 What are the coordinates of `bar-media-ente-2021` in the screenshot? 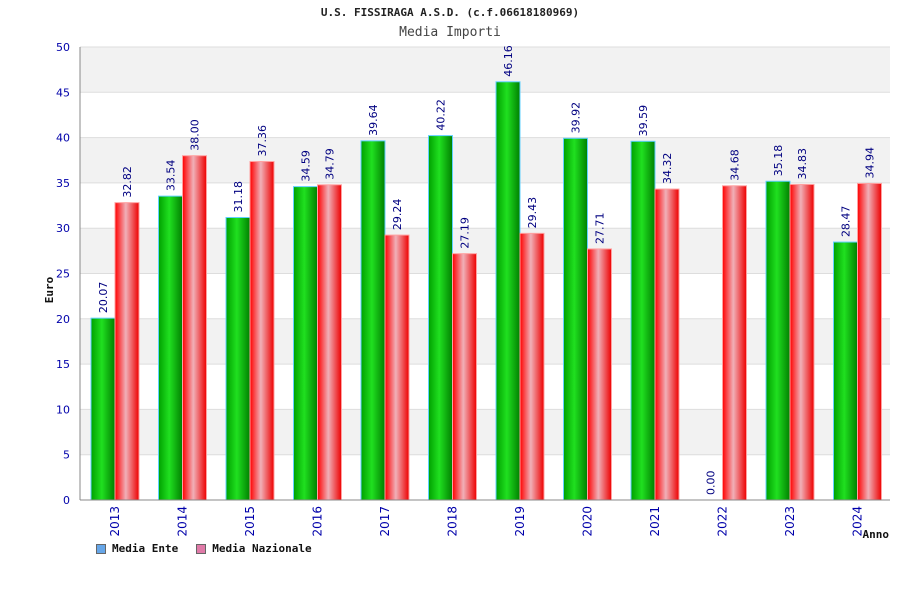 It's located at (643, 320).